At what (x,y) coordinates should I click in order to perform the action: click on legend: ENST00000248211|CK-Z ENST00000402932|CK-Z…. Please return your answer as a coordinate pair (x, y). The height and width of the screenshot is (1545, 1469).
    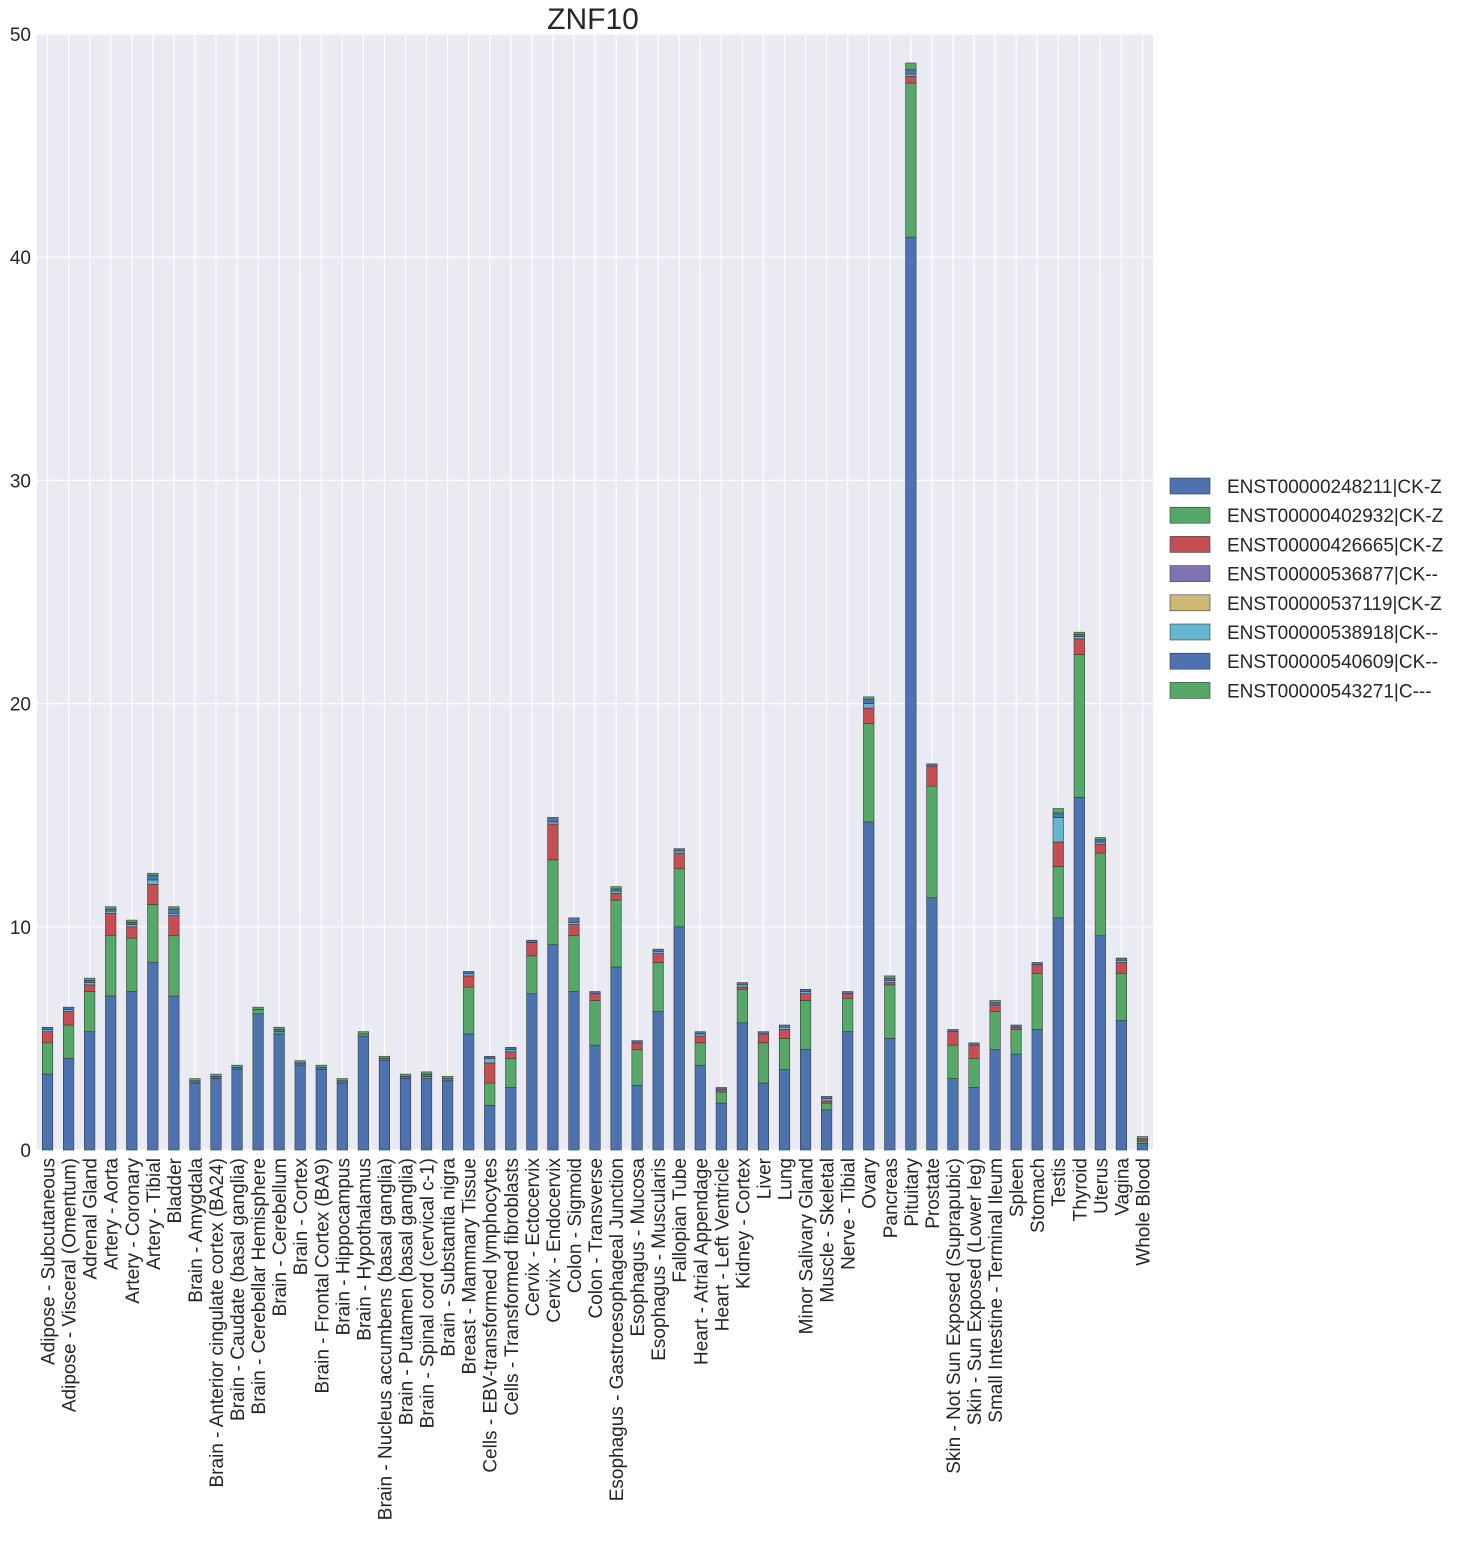
    Looking at the image, I should click on (1306, 589).